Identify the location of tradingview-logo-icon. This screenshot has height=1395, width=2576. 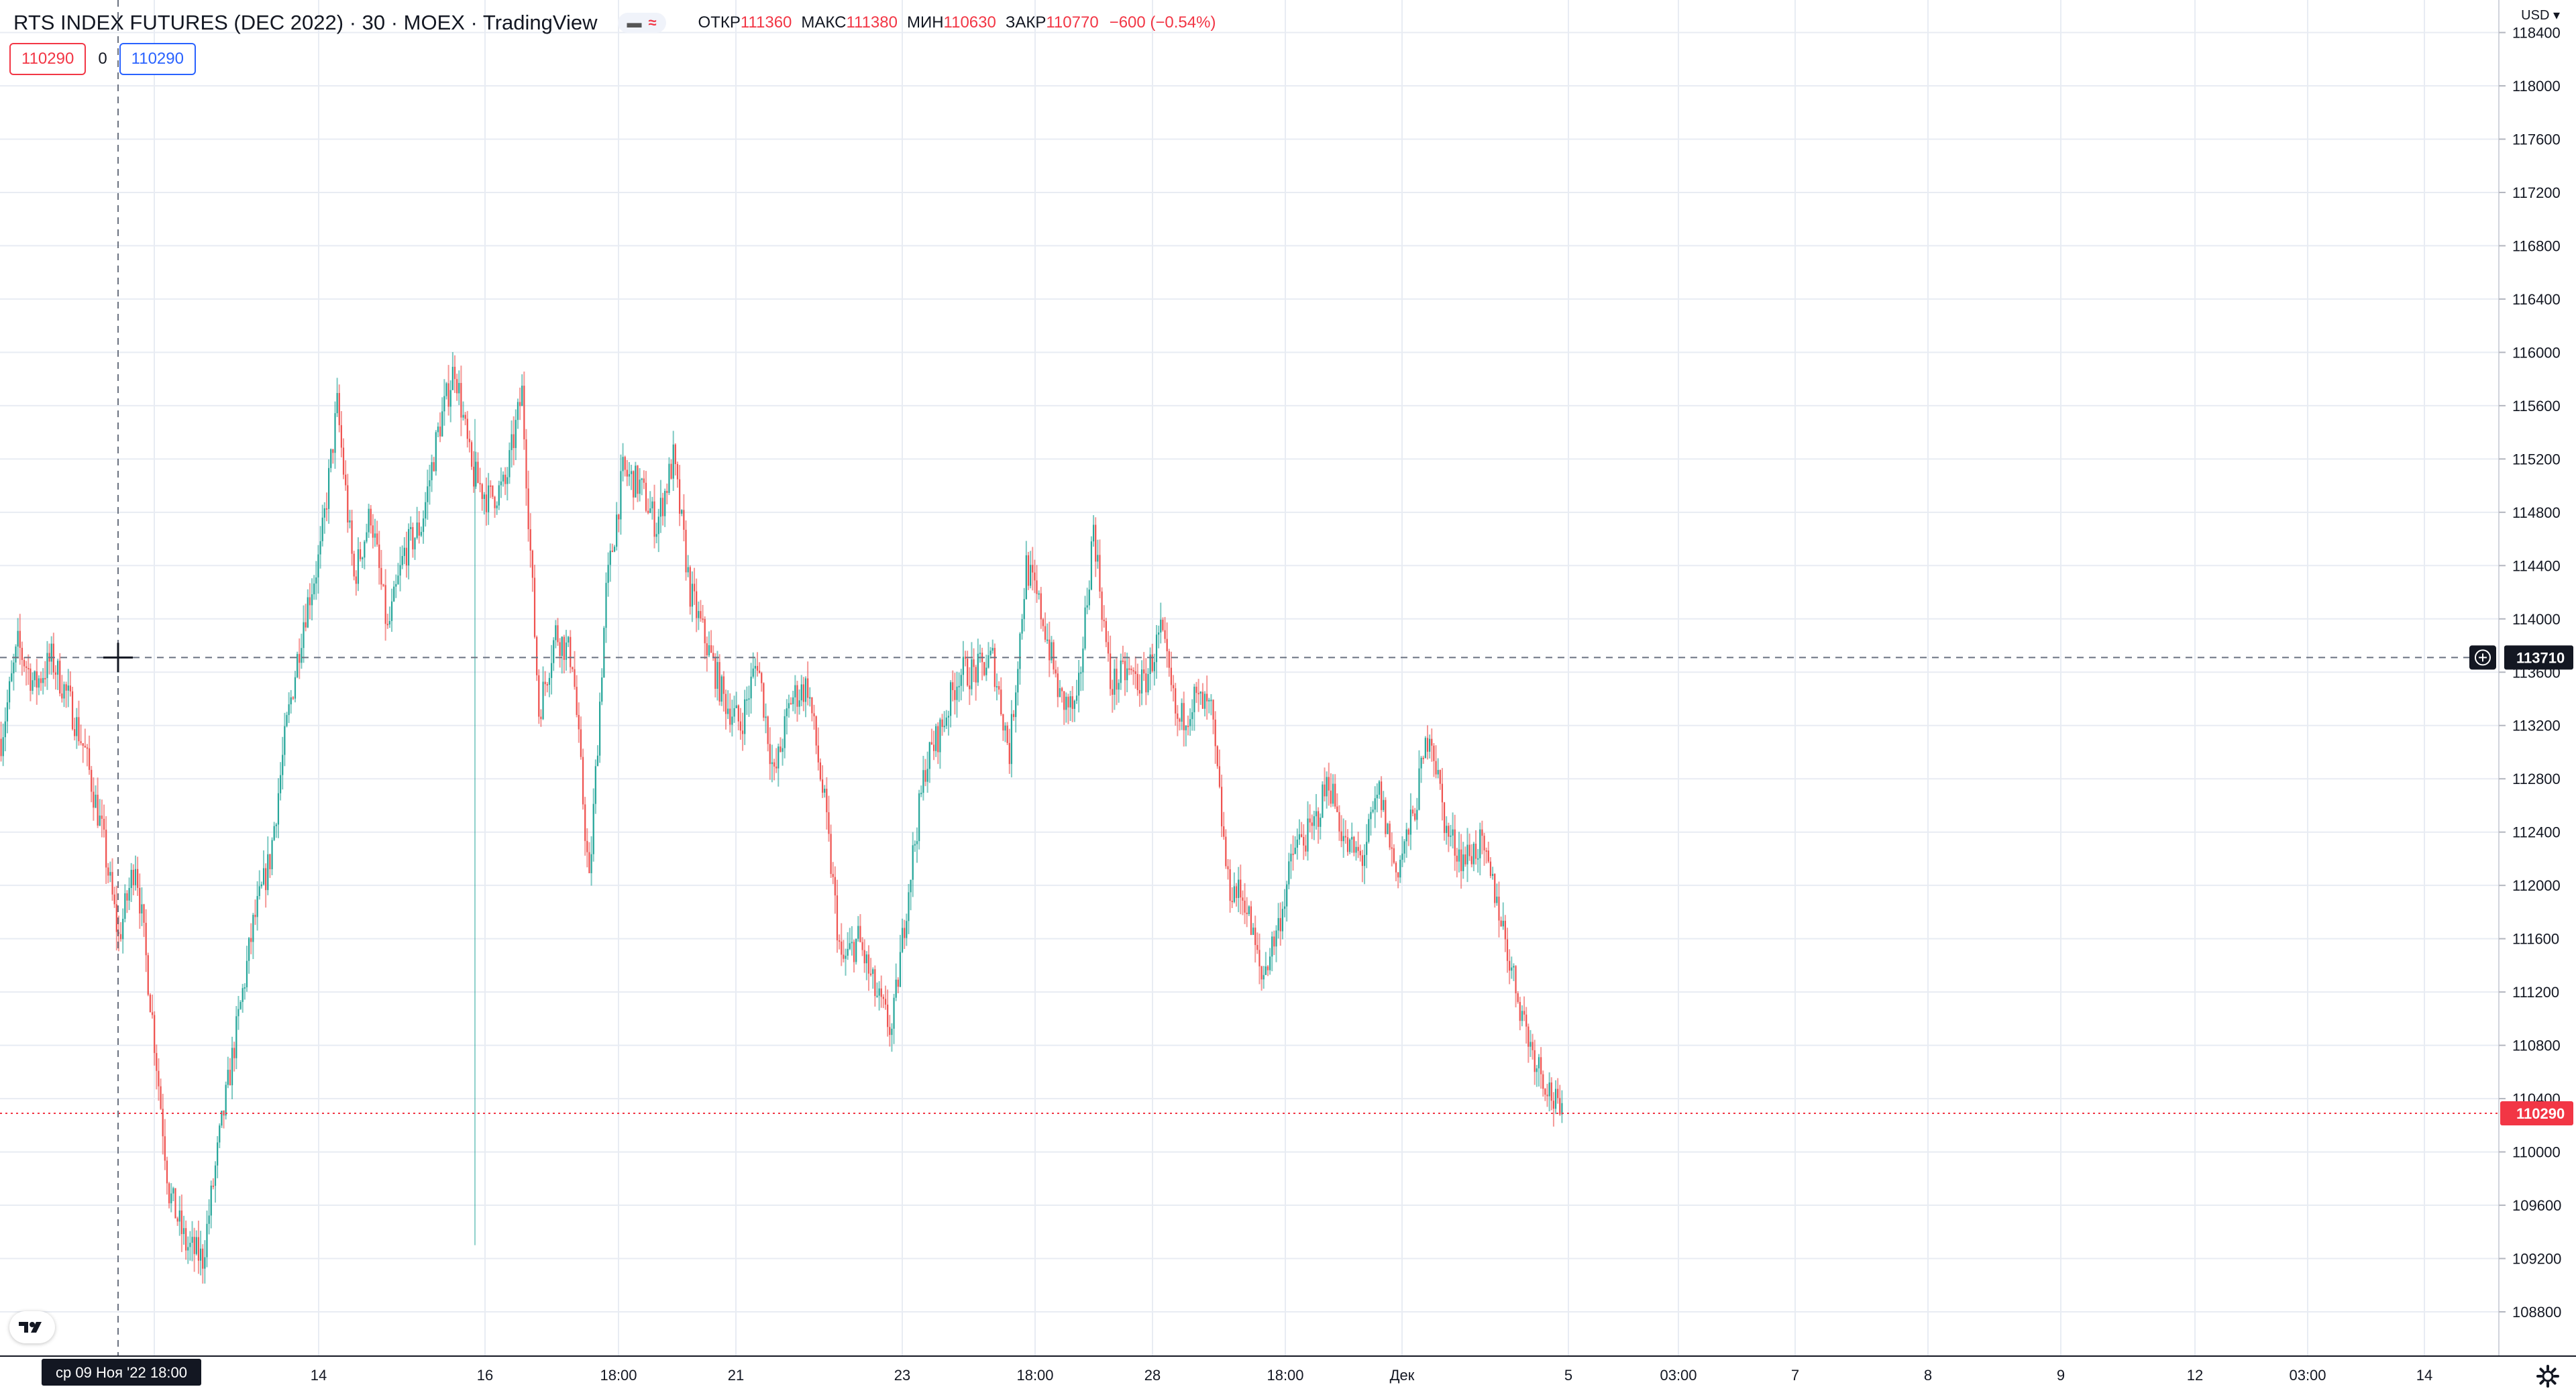
(32, 1327).